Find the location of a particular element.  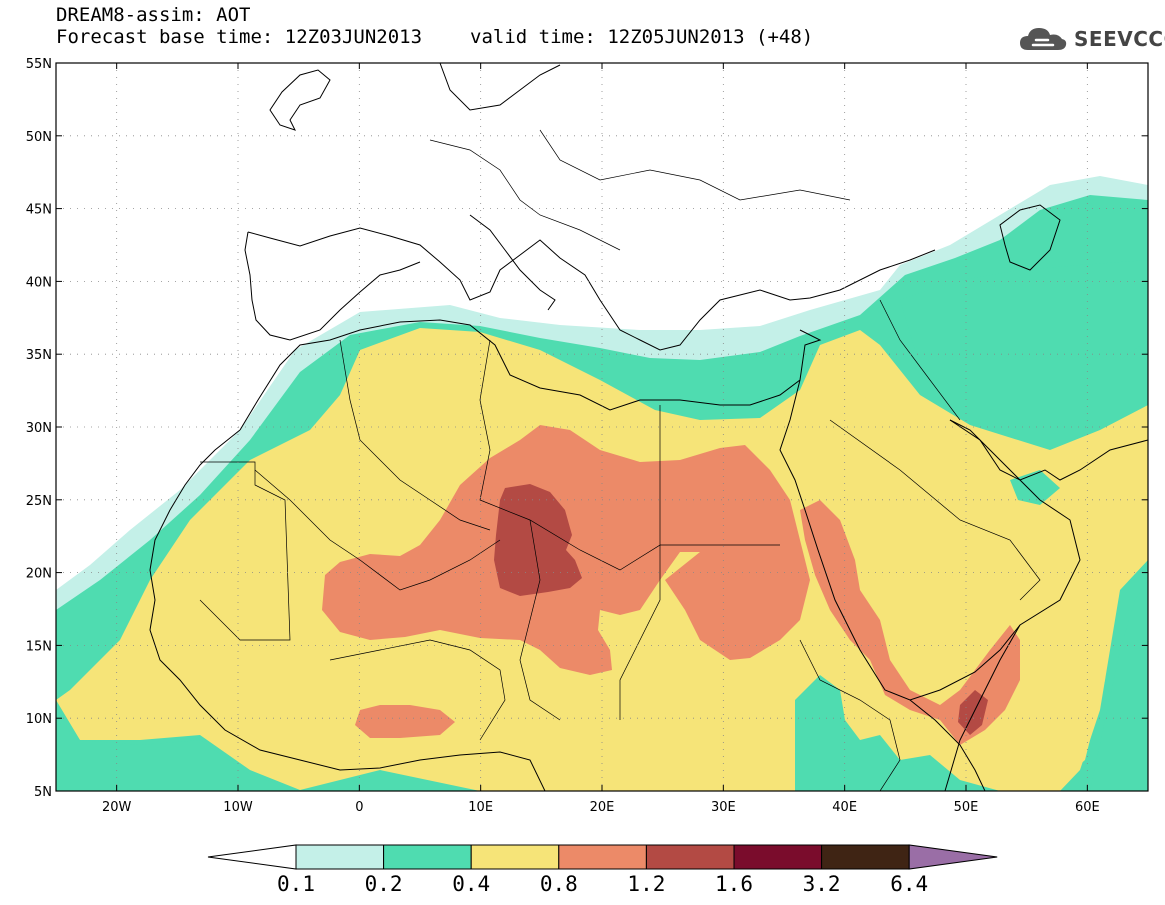

lon-tick-label: 60E is located at coordinates (1087, 807).